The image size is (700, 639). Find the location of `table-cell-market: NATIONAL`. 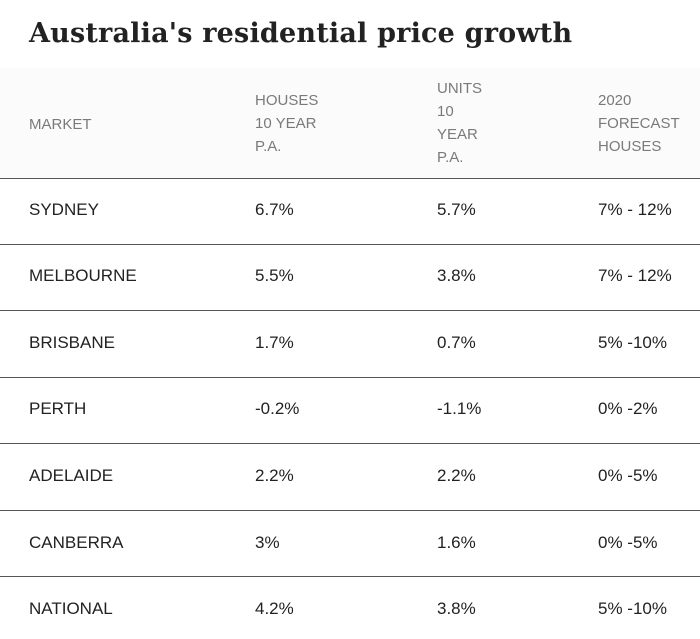

table-cell-market: NATIONAL is located at coordinates (71, 608).